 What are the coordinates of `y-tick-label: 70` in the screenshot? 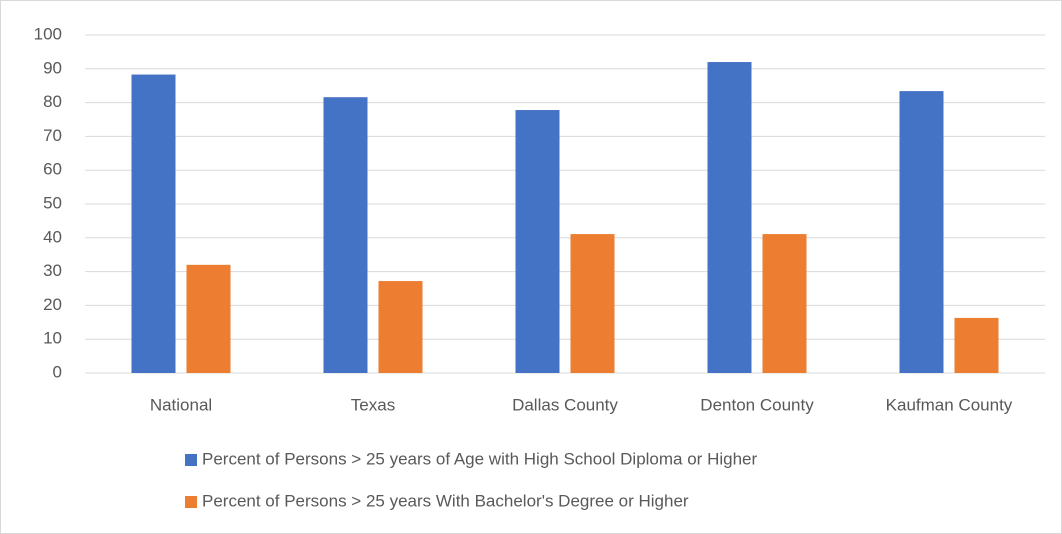 It's located at (52, 135).